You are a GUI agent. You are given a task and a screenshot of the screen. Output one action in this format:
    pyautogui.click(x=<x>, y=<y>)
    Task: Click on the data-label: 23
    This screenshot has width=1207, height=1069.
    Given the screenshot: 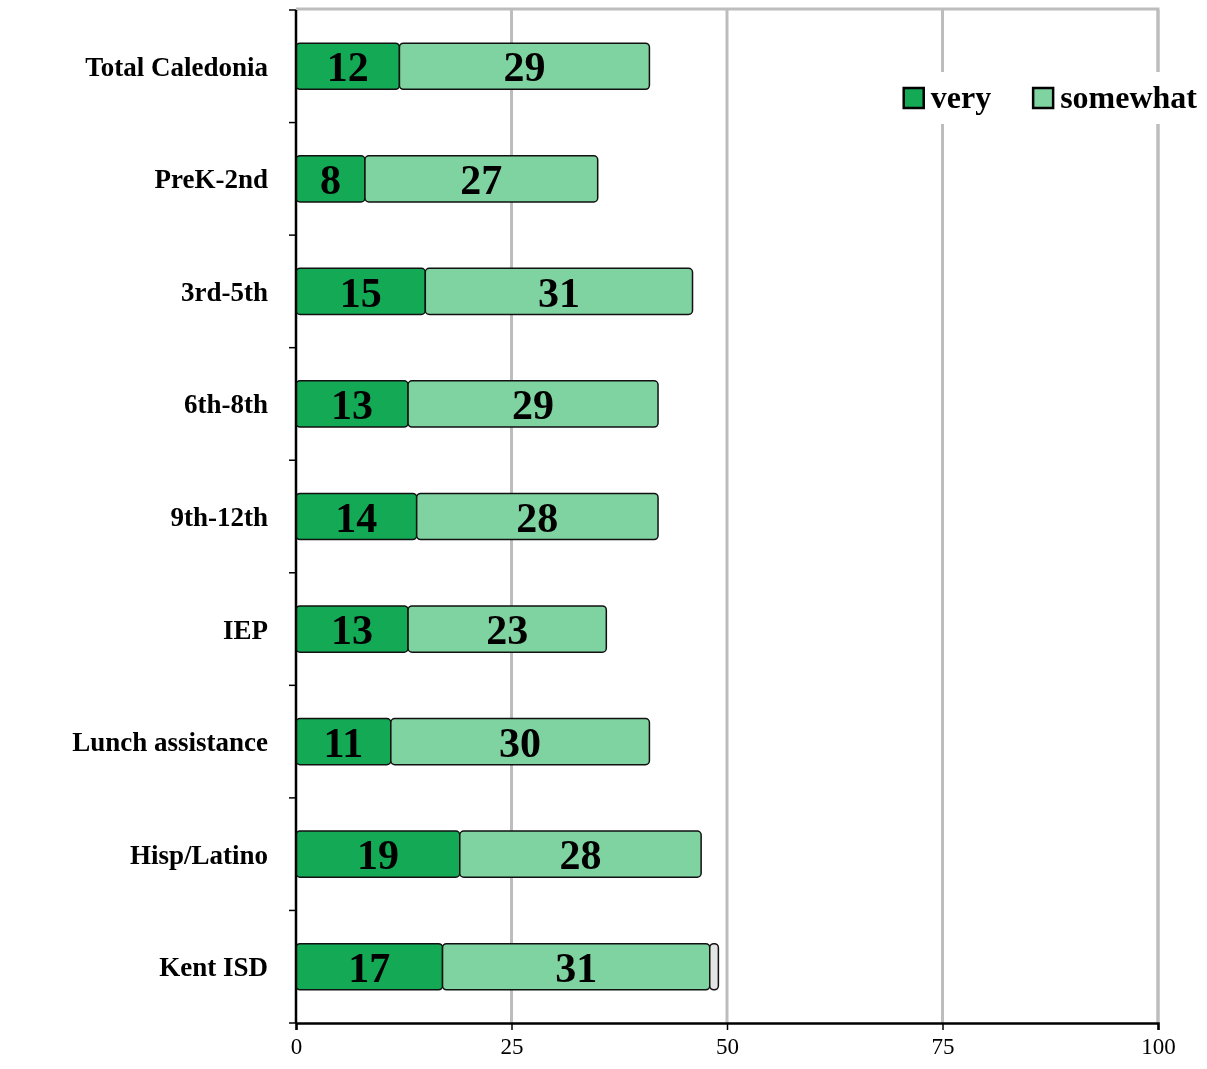 What is the action you would take?
    pyautogui.click(x=507, y=630)
    